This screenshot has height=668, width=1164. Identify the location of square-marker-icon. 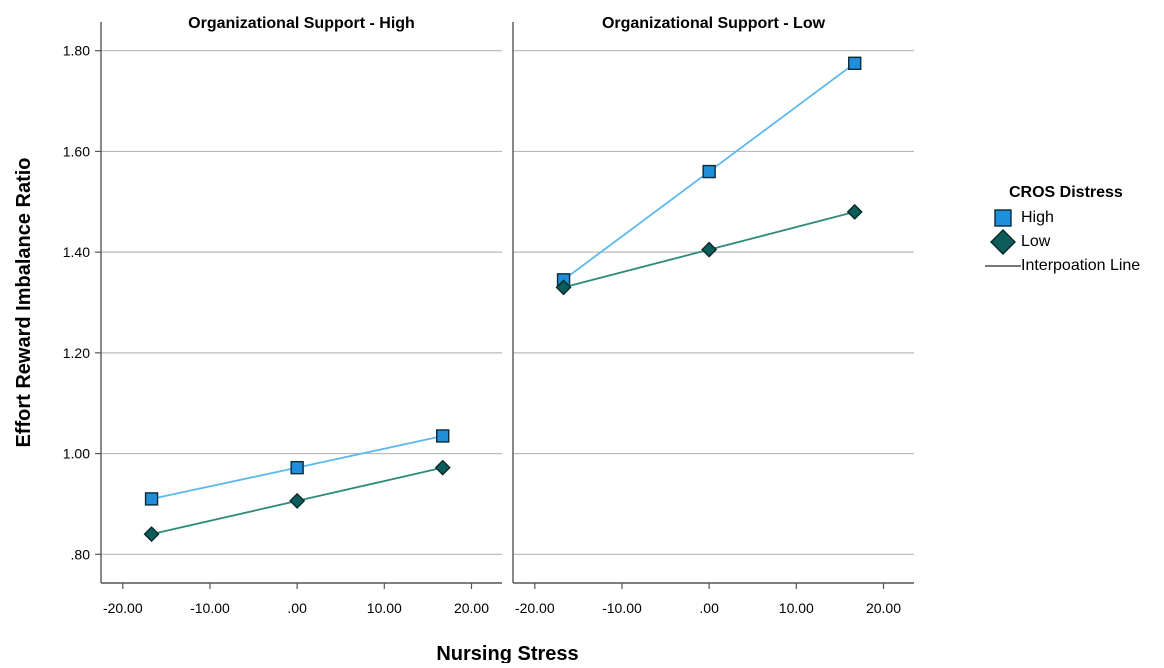
(1003, 218).